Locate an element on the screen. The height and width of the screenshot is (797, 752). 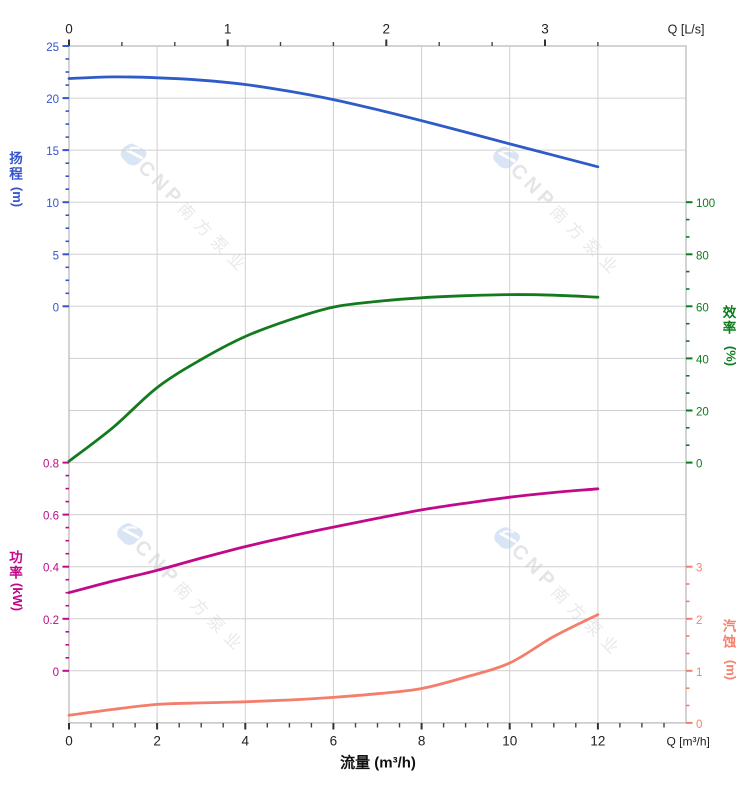
svg-text: 8 is located at coordinates (422, 741).